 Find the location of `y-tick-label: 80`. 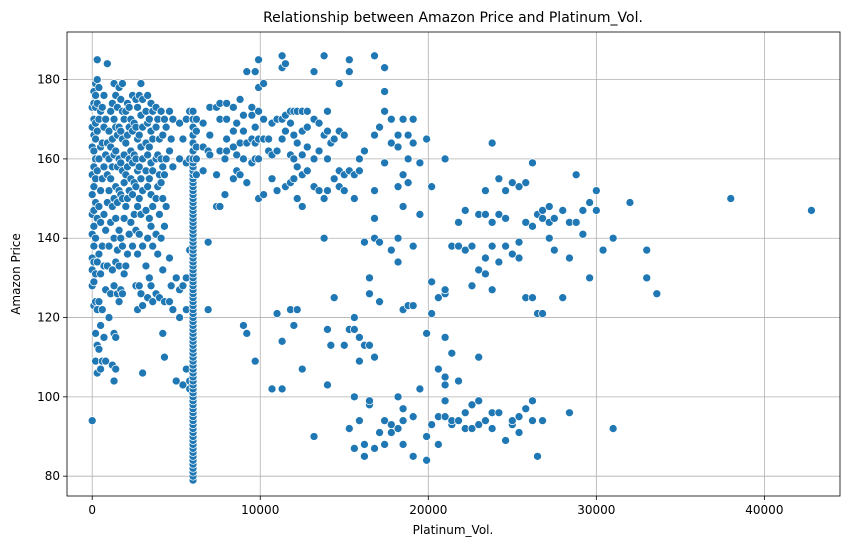

y-tick-label: 80 is located at coordinates (52, 476).